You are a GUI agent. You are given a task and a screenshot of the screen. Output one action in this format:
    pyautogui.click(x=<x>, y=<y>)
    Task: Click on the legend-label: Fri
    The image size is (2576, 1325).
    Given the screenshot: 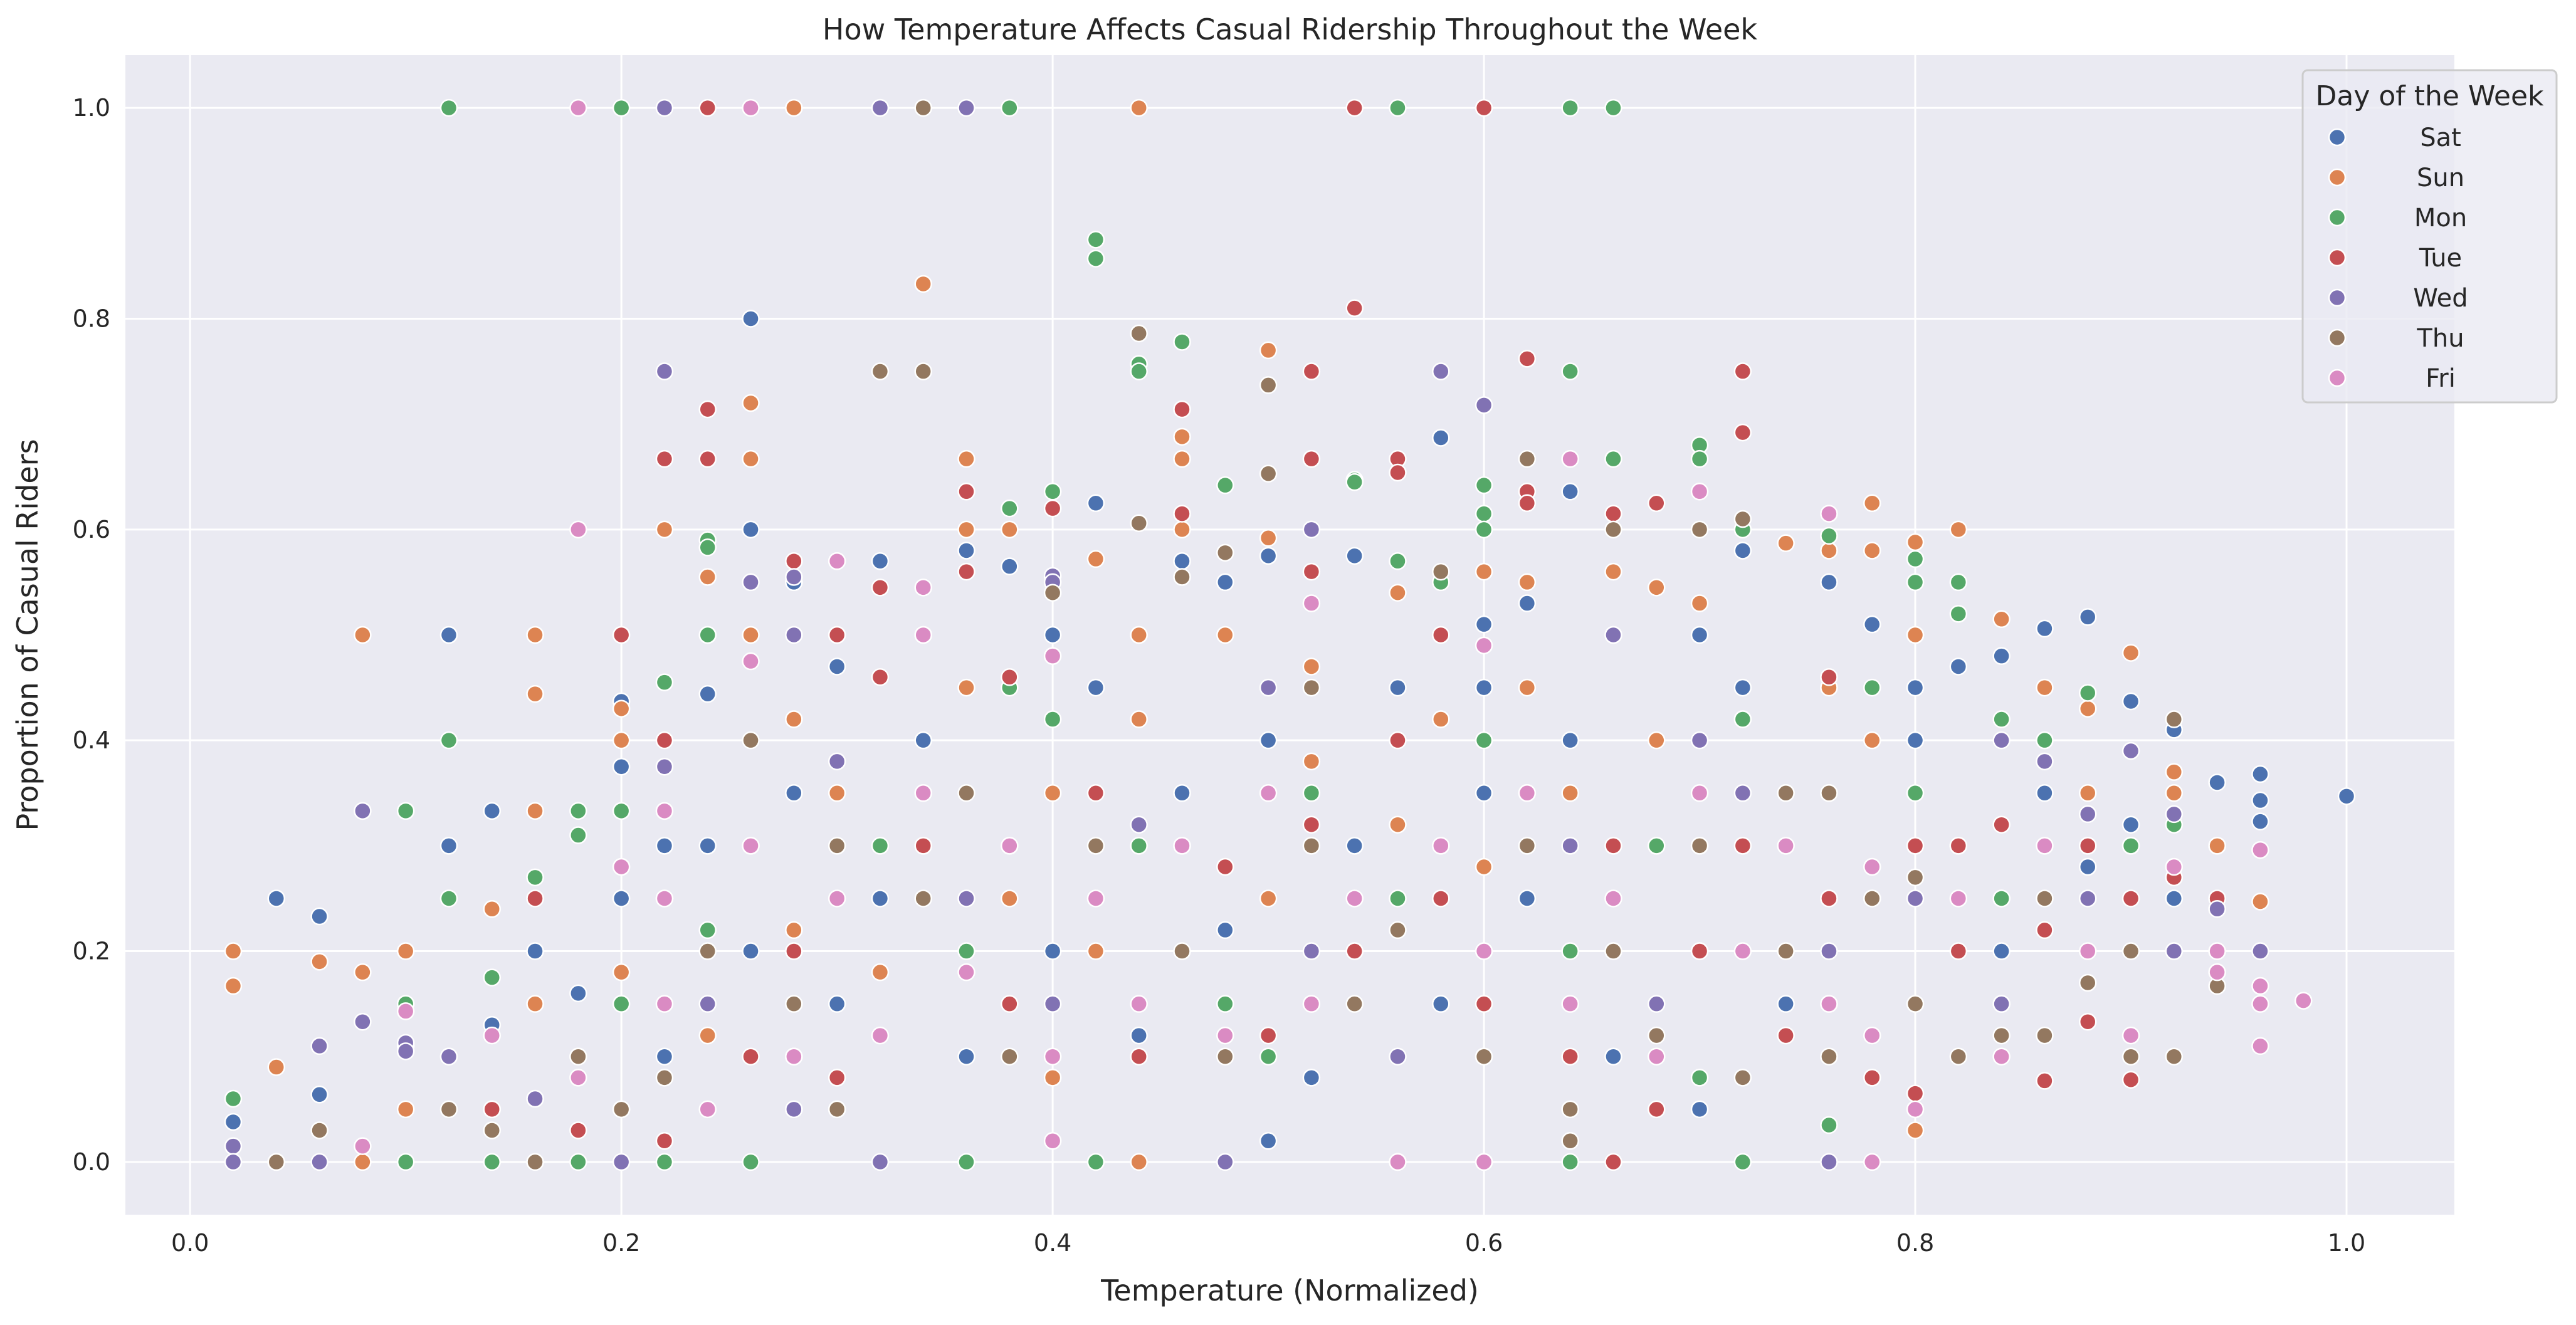 What is the action you would take?
    pyautogui.click(x=2441, y=378)
    